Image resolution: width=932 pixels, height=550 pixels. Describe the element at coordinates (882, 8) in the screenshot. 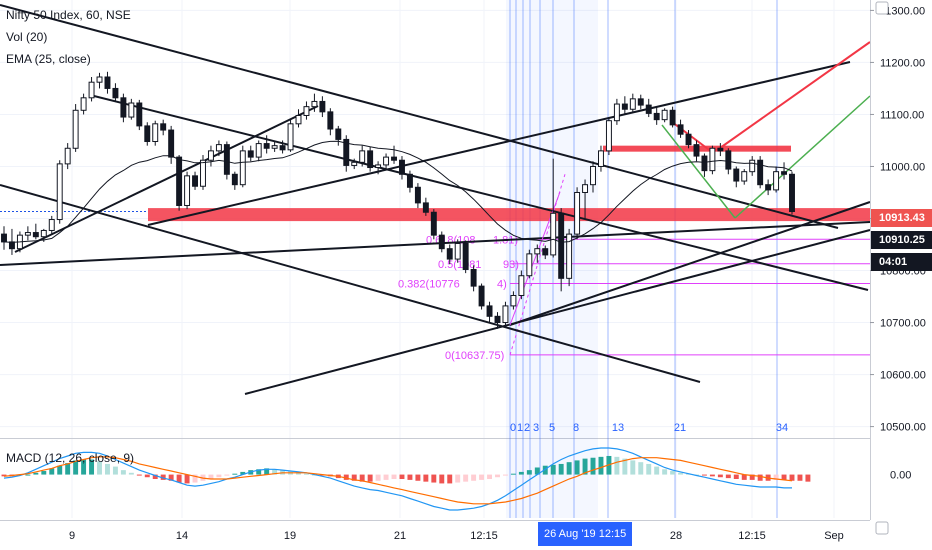

I see `pane-settings-button` at that location.